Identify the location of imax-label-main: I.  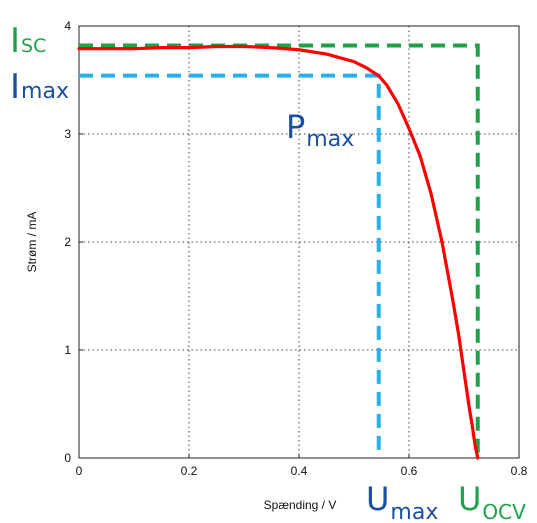
(15, 87).